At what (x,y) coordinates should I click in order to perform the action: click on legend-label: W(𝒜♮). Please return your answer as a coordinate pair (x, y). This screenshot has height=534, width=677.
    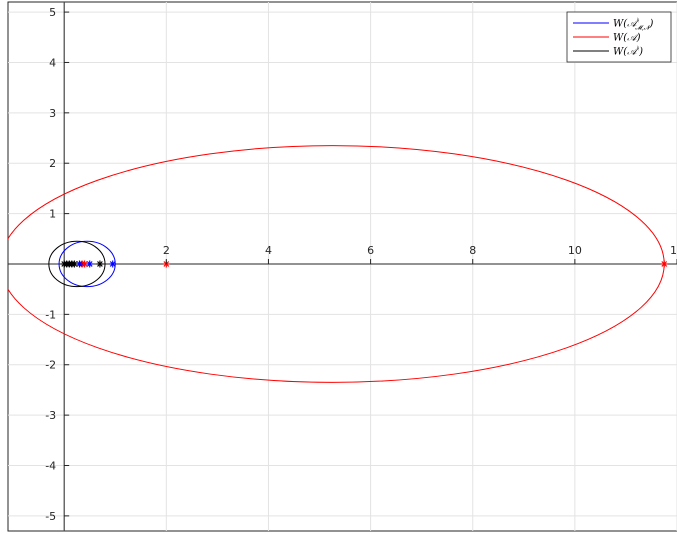
    Looking at the image, I should click on (628, 51).